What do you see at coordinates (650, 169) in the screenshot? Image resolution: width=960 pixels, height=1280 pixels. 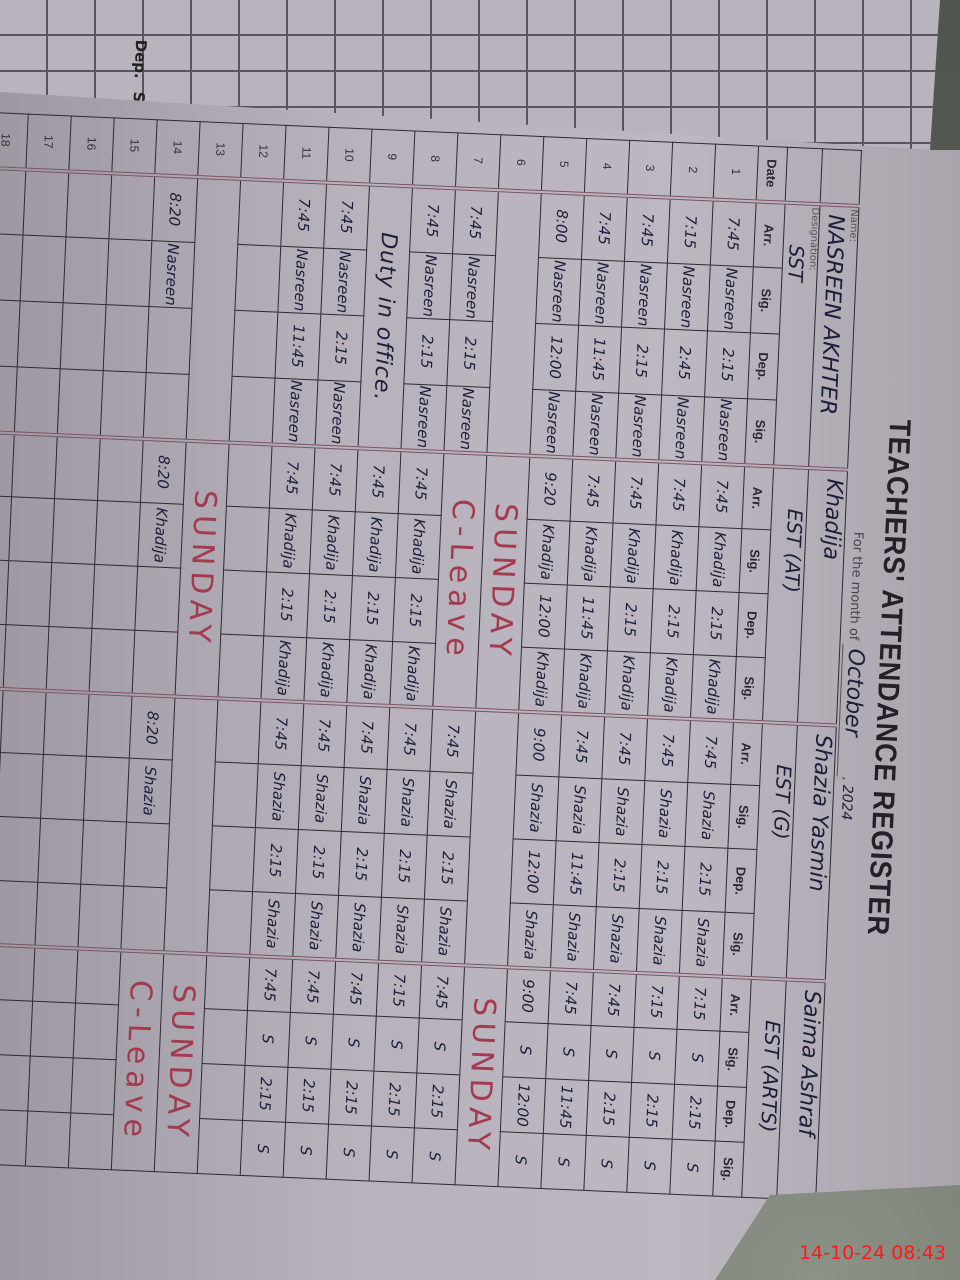 I see `date-cell: 3` at bounding box center [650, 169].